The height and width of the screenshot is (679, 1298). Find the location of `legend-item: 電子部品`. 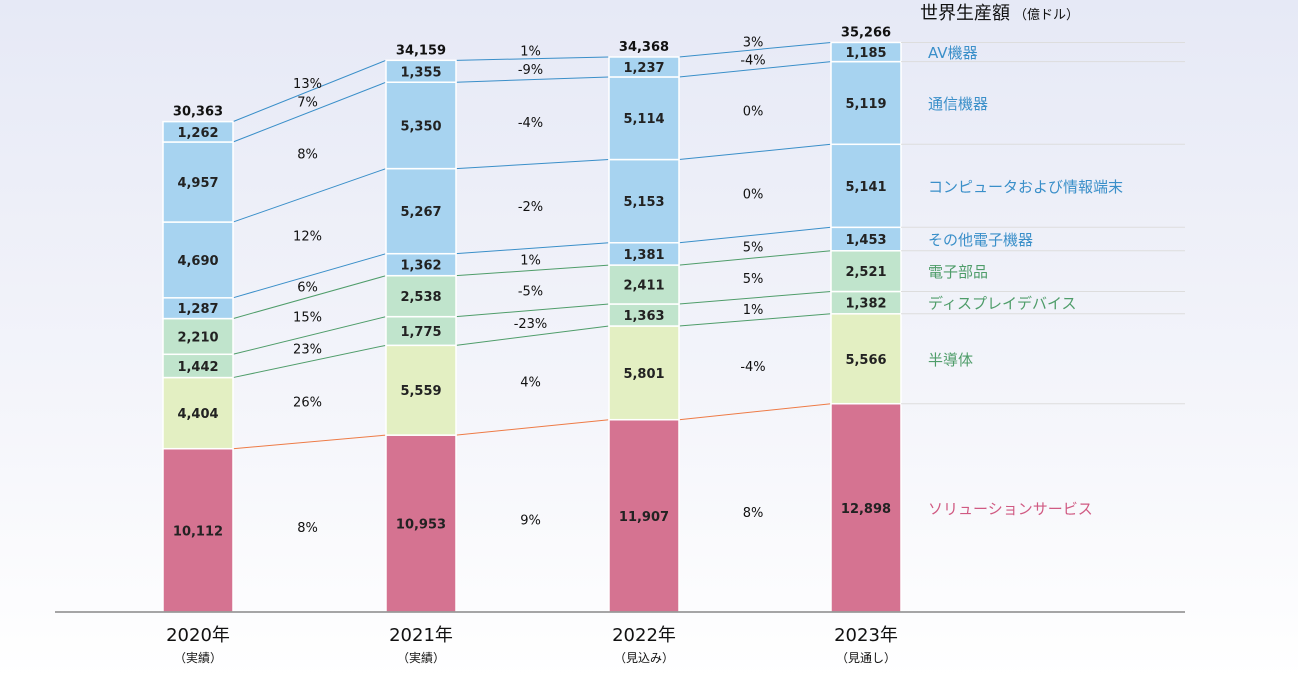

legend-item: 電子部品 is located at coordinates (958, 272).